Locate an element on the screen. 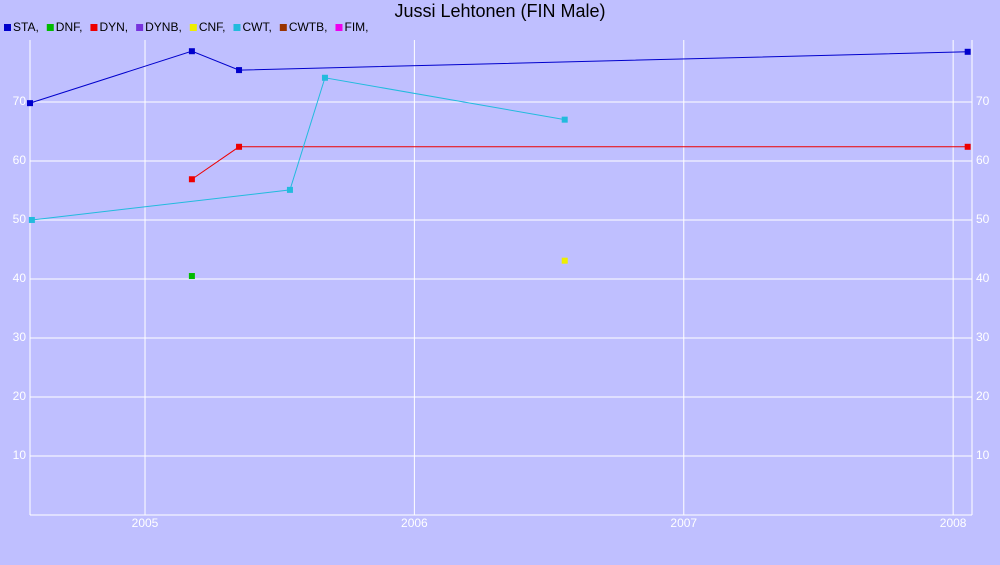 The image size is (1000, 565). chart-title: Jussi Lehtonen (FIN Male) is located at coordinates (499, 11).